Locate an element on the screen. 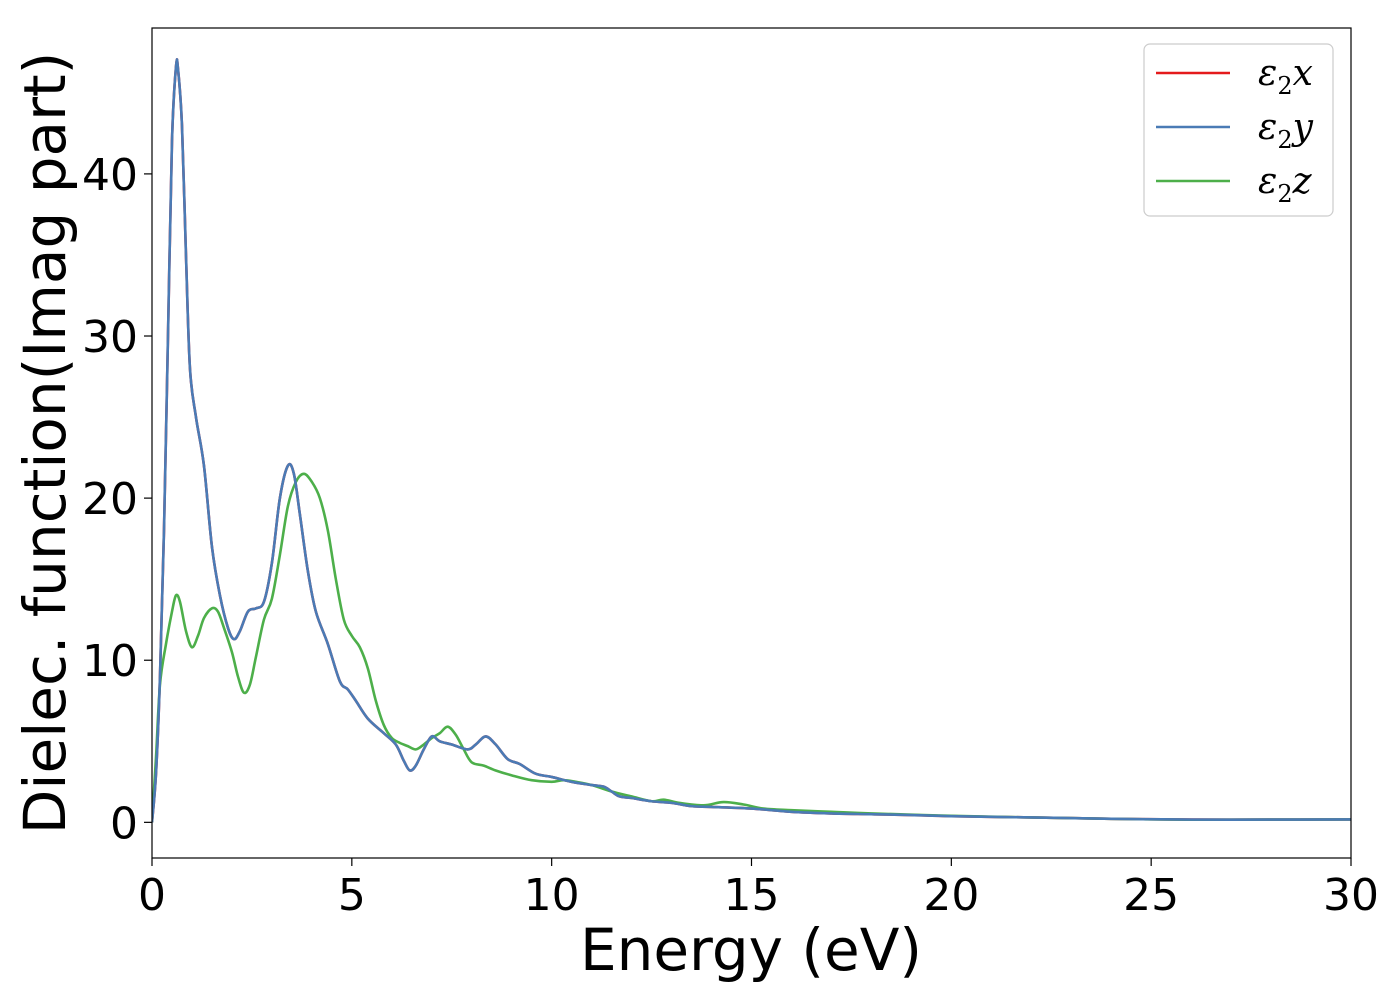 Image resolution: width=1400 pixels, height=1000 pixels. y-tick-label: 0 is located at coordinates (124, 823).